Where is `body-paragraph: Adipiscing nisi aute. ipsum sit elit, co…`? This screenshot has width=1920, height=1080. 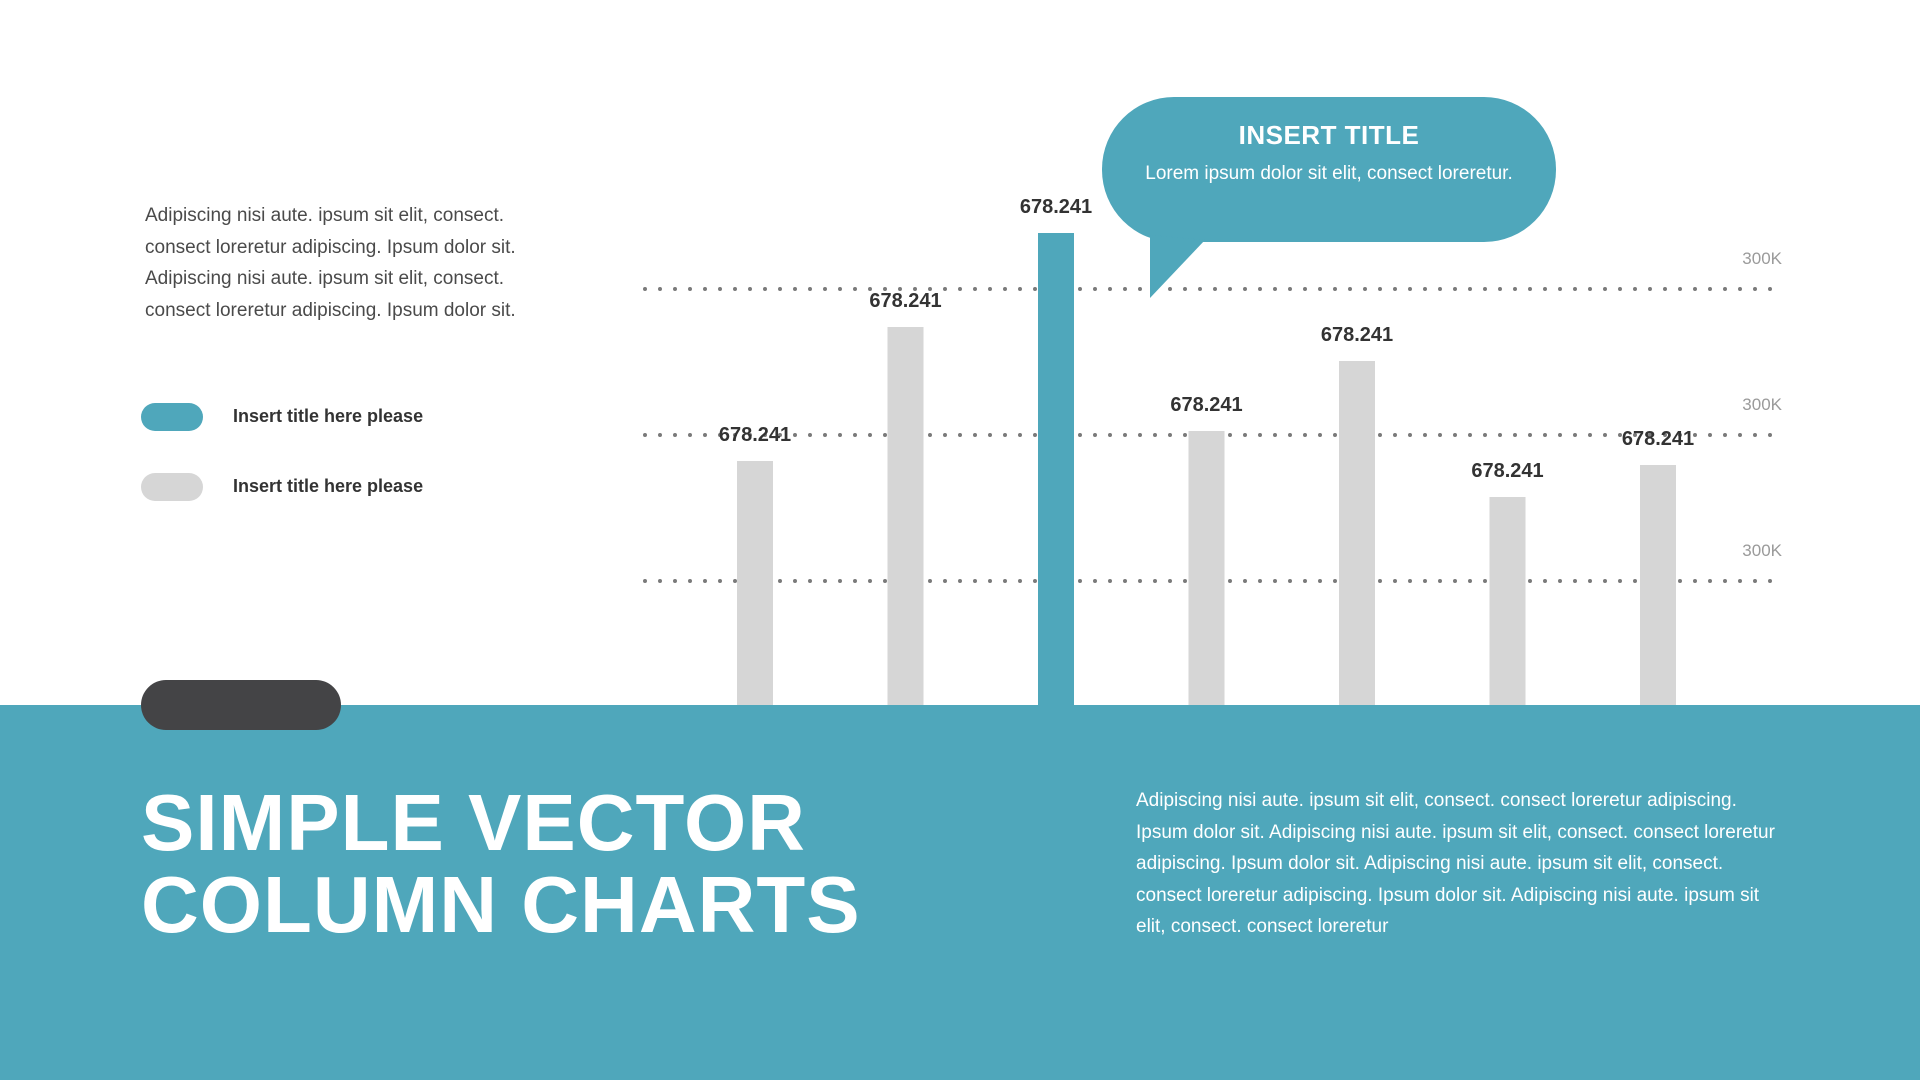 body-paragraph: Adipiscing nisi aute. ipsum sit elit, co… is located at coordinates (1455, 863).